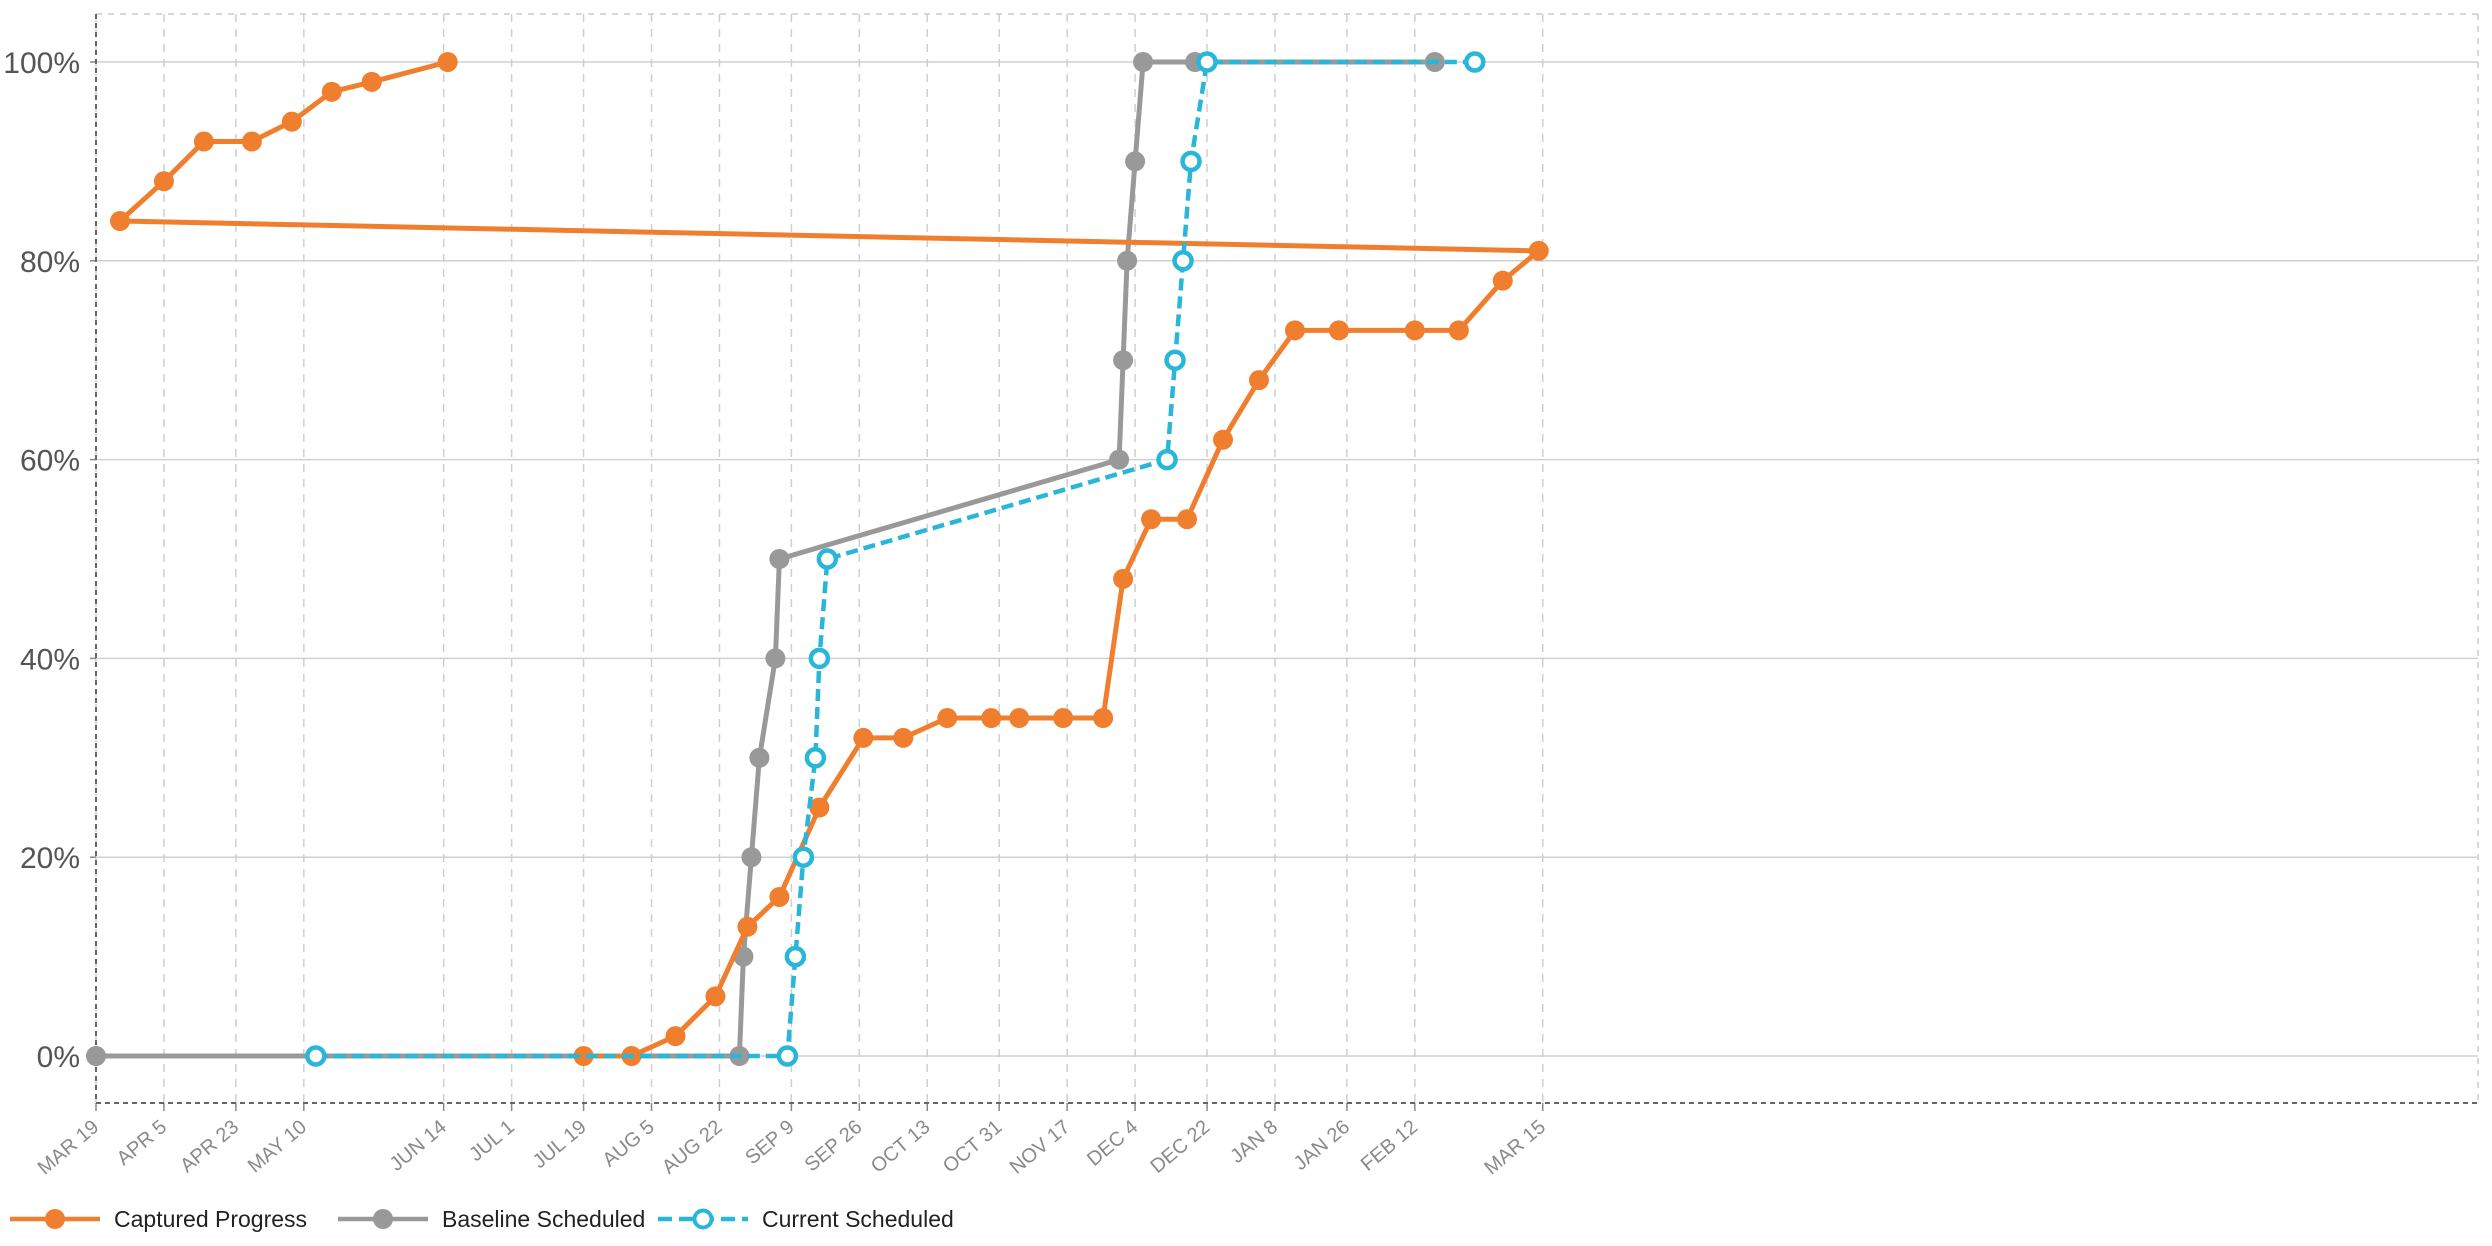 Image resolution: width=2492 pixels, height=1246 pixels. Describe the element at coordinates (50, 659) in the screenshot. I see `y-tick-label: 40%` at that location.